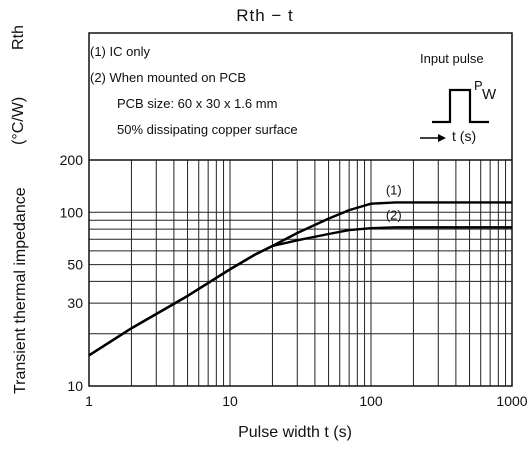 This screenshot has height=450, width=530. Describe the element at coordinates (75, 303) in the screenshot. I see `y-tick-label: 30` at that location.